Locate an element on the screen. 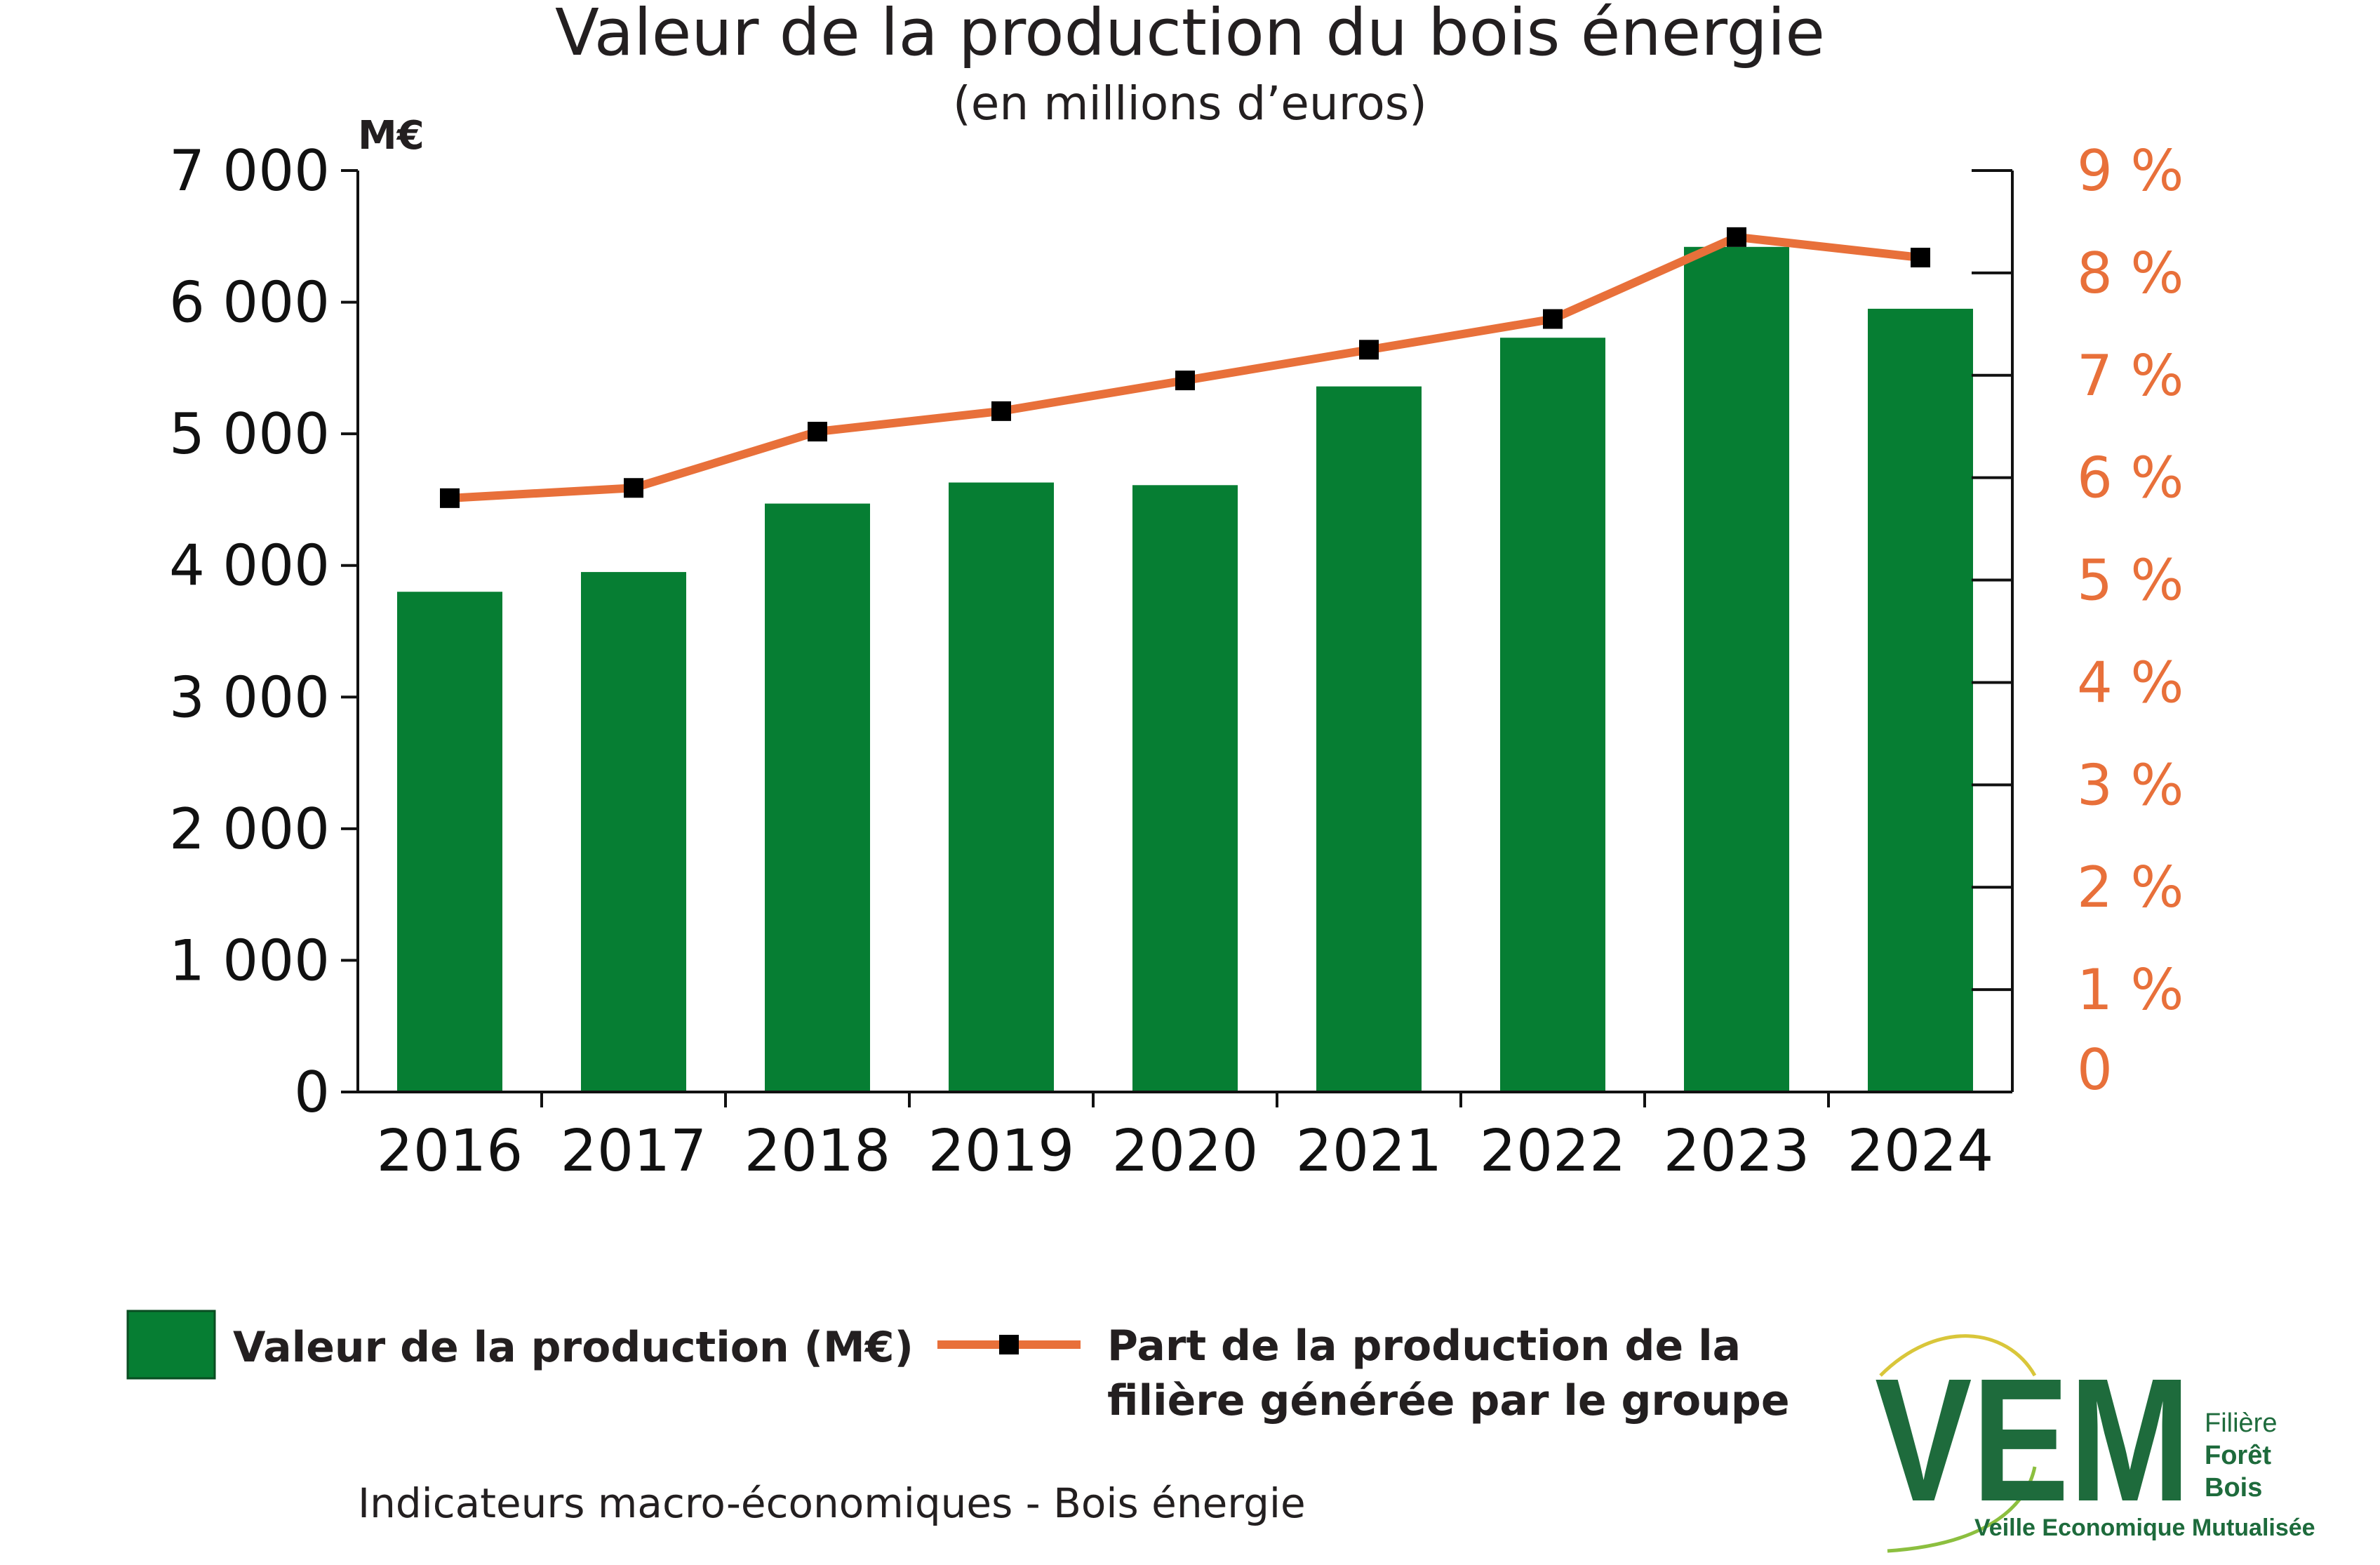  x-tick-label: 2016 is located at coordinates (450, 1152).